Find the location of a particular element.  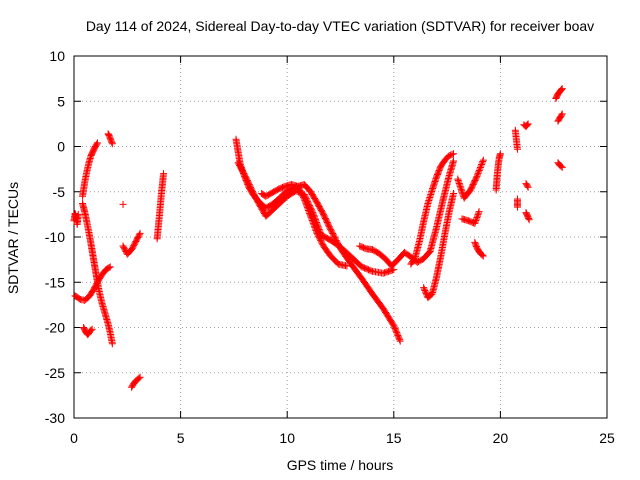

x-axis-label: GPS time / hours is located at coordinates (340, 465).